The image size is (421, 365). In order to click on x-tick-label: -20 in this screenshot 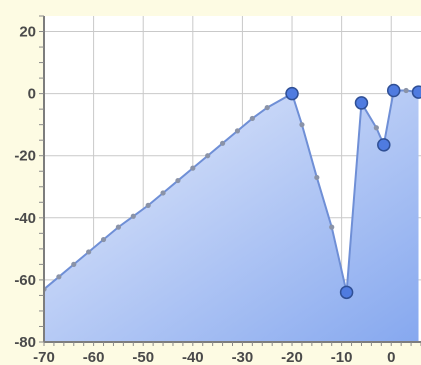, I will do `click(292, 357)`.